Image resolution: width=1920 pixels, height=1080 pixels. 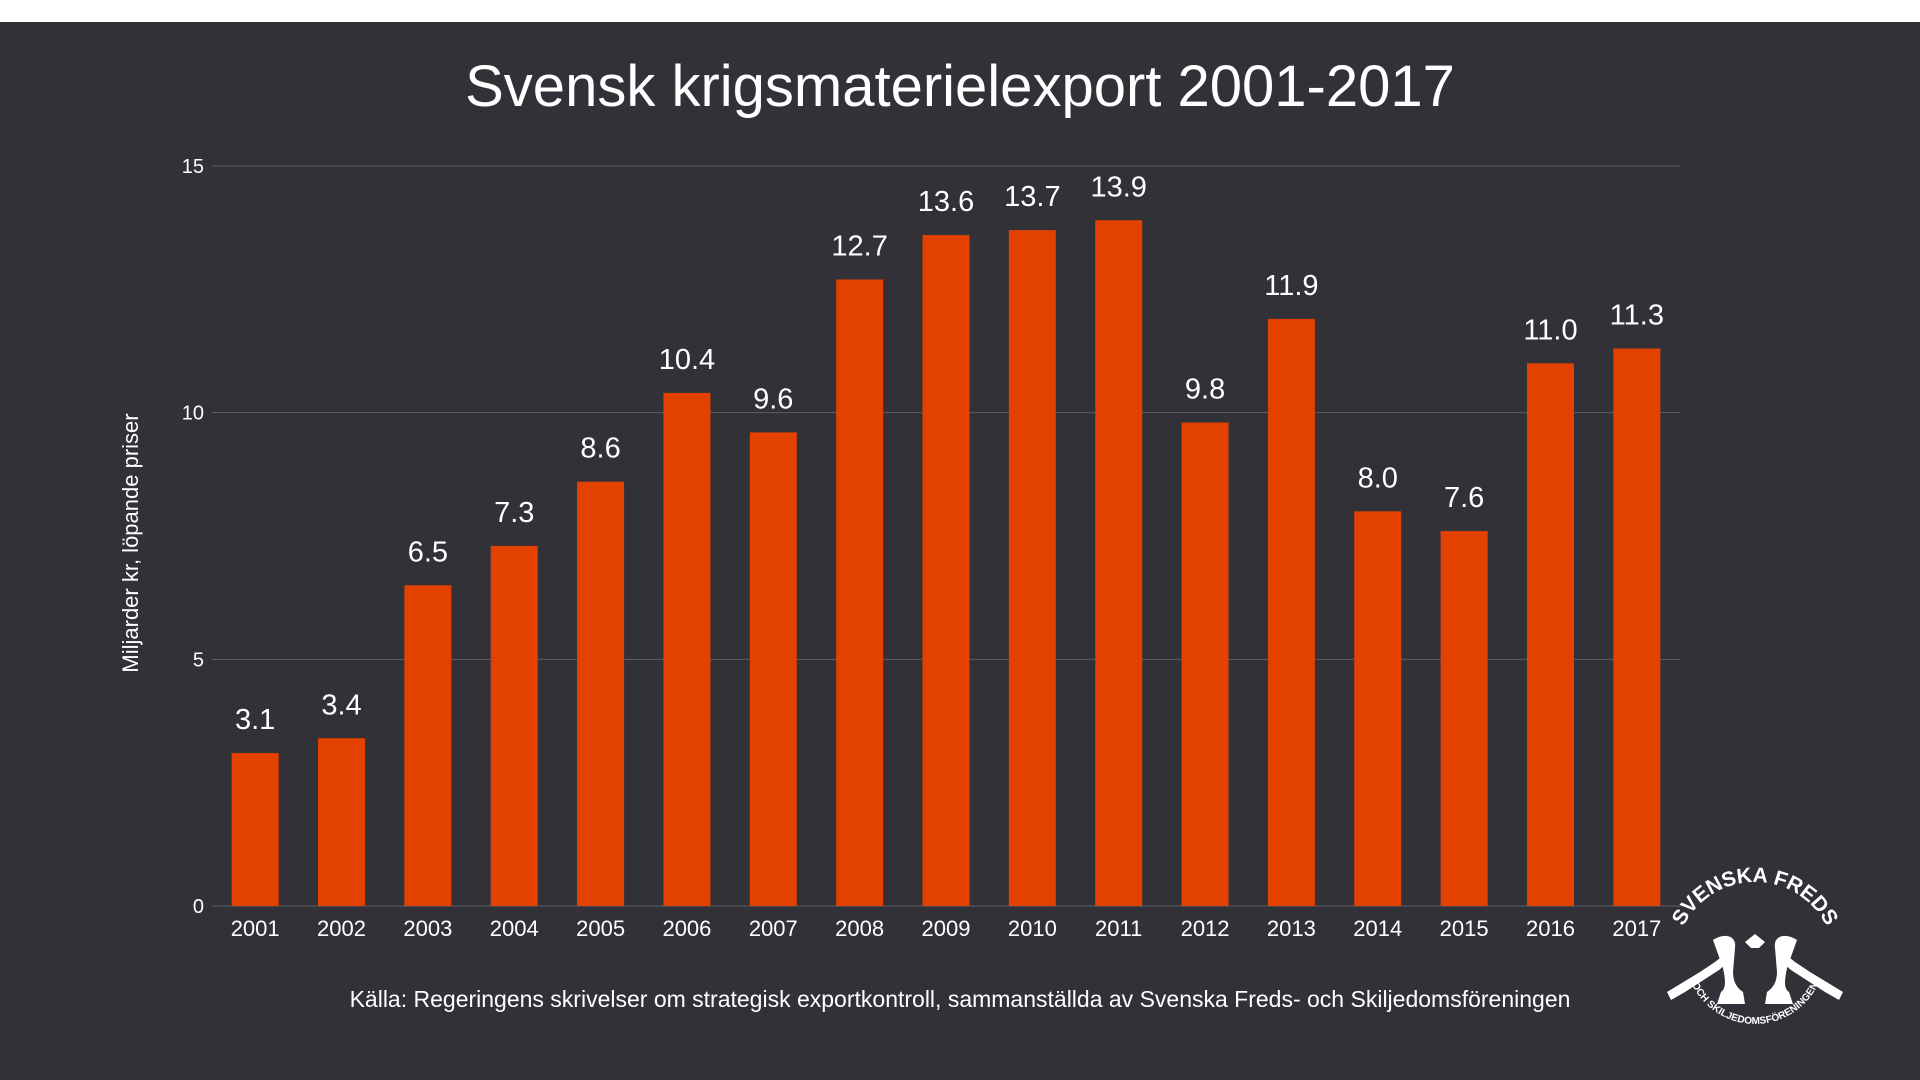 What do you see at coordinates (1636, 928) in the screenshot?
I see `x-tick-label-2017: 2017` at bounding box center [1636, 928].